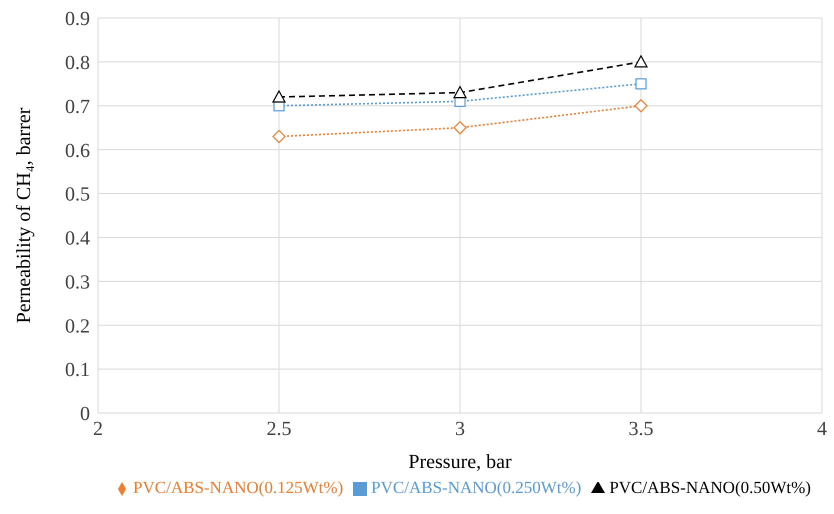 The height and width of the screenshot is (514, 834). What do you see at coordinates (710, 487) in the screenshot?
I see `legend-label: PVC/ABS-NANO(0.50Wt%)` at bounding box center [710, 487].